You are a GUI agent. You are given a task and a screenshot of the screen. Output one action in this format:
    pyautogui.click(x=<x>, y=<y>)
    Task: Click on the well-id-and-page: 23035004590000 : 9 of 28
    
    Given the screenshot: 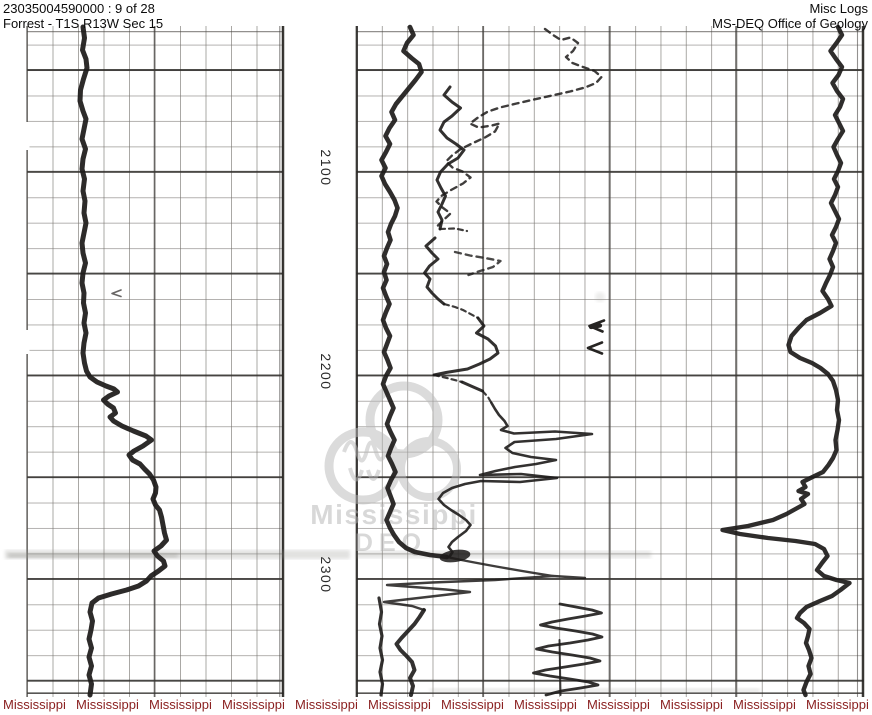 What is the action you would take?
    pyautogui.click(x=79, y=8)
    